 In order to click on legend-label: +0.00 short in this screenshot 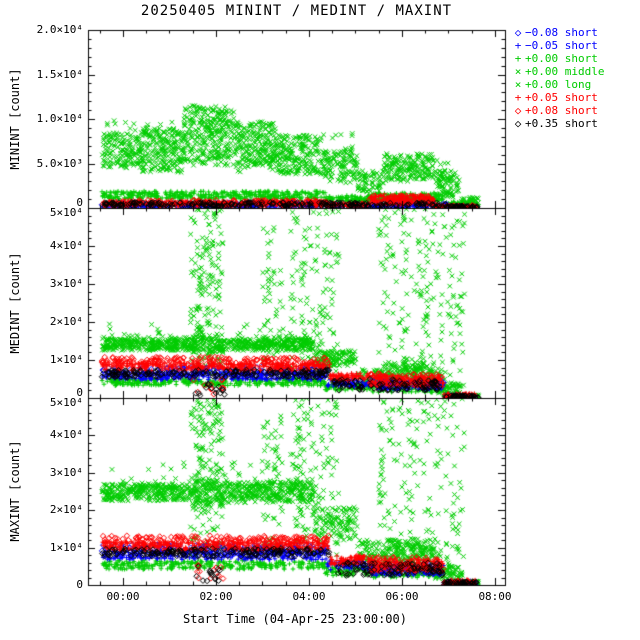, I will do `click(561, 58)`.